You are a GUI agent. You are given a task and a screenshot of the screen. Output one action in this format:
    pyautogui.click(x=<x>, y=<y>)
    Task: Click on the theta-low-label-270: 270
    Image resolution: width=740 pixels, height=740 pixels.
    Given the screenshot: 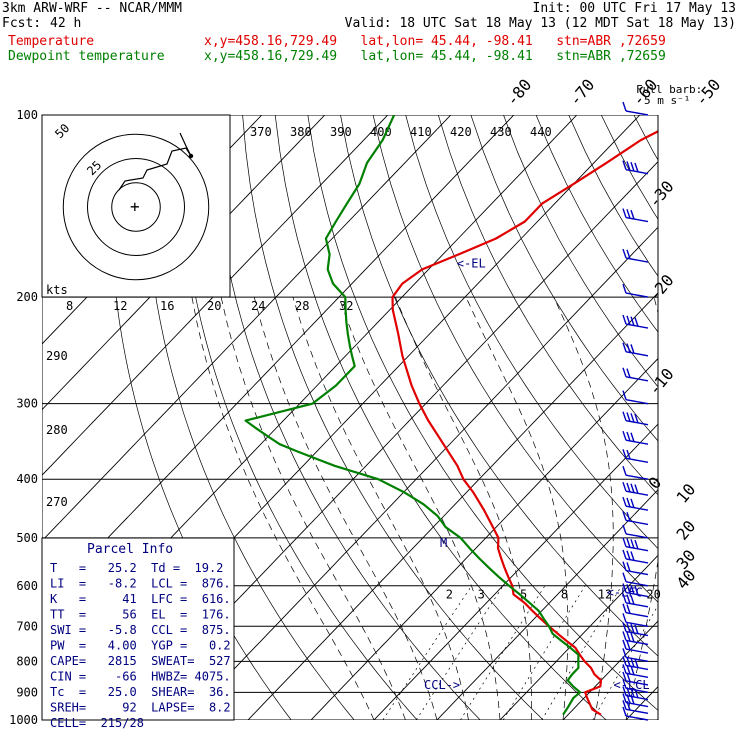 What is the action you would take?
    pyautogui.click(x=57, y=502)
    